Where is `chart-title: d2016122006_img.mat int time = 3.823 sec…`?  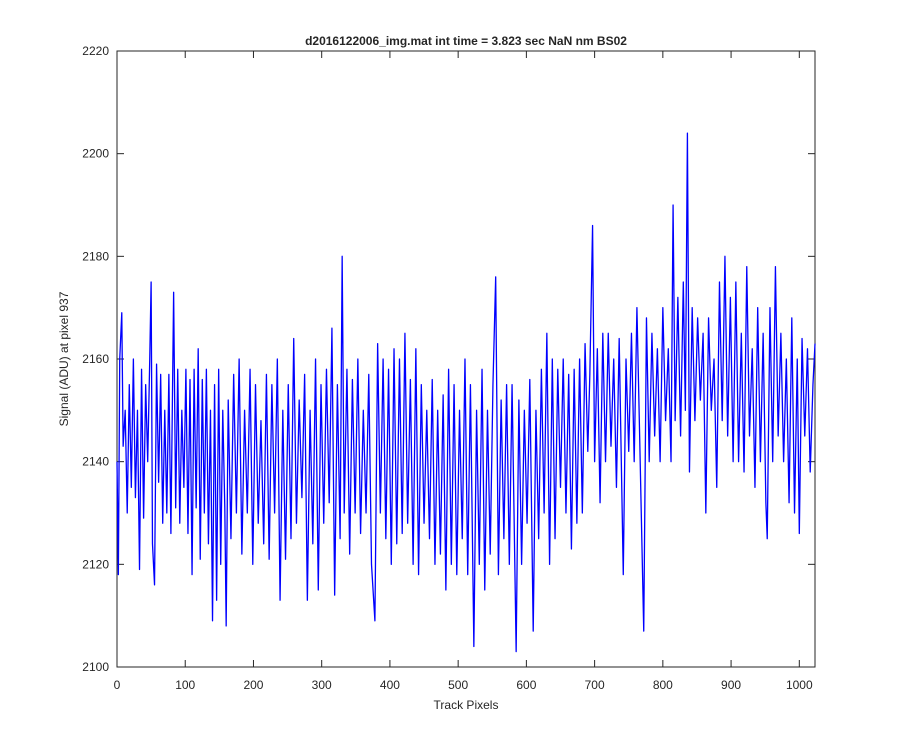
chart-title: d2016122006_img.mat int time = 3.823 sec… is located at coordinates (466, 41).